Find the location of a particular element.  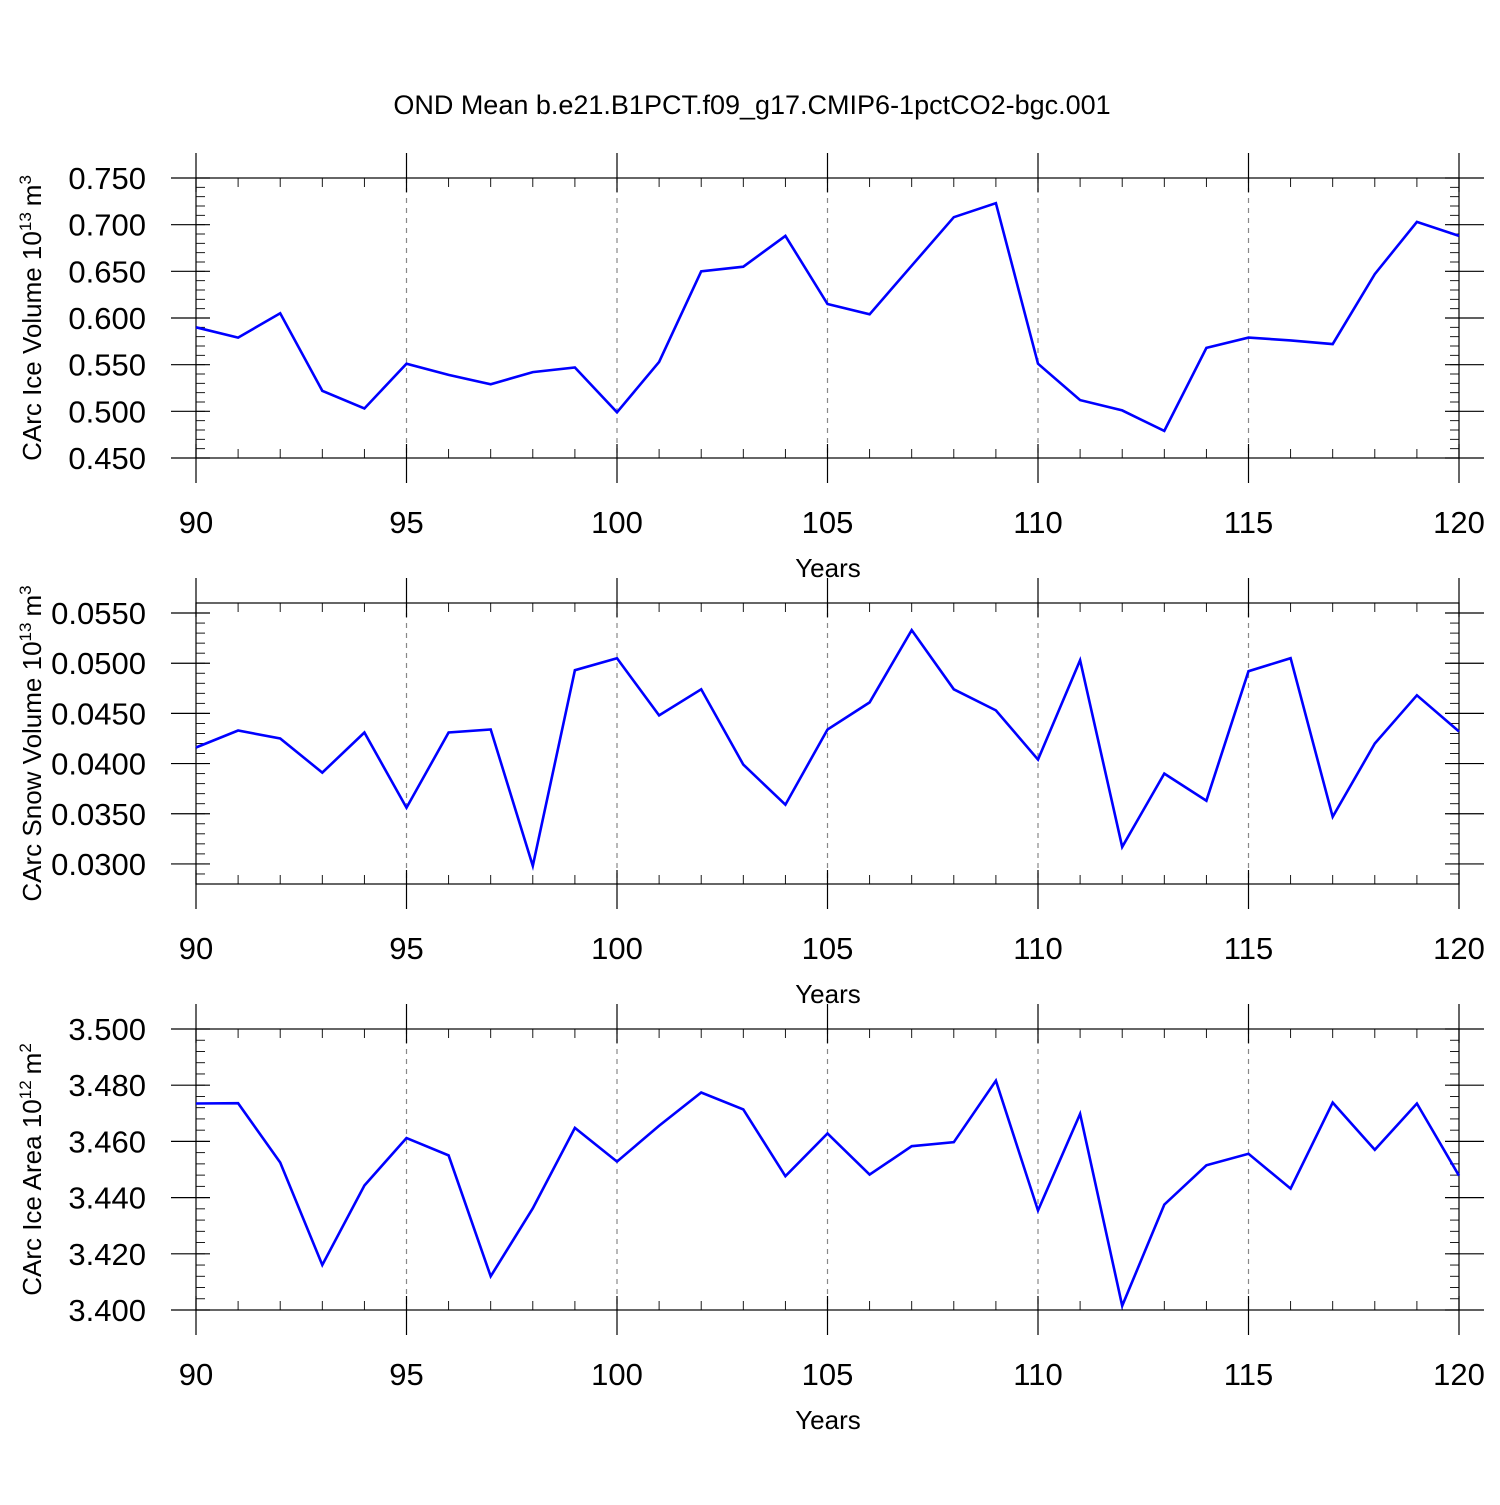

y-tick-label: 3.440 is located at coordinates (107, 1198).